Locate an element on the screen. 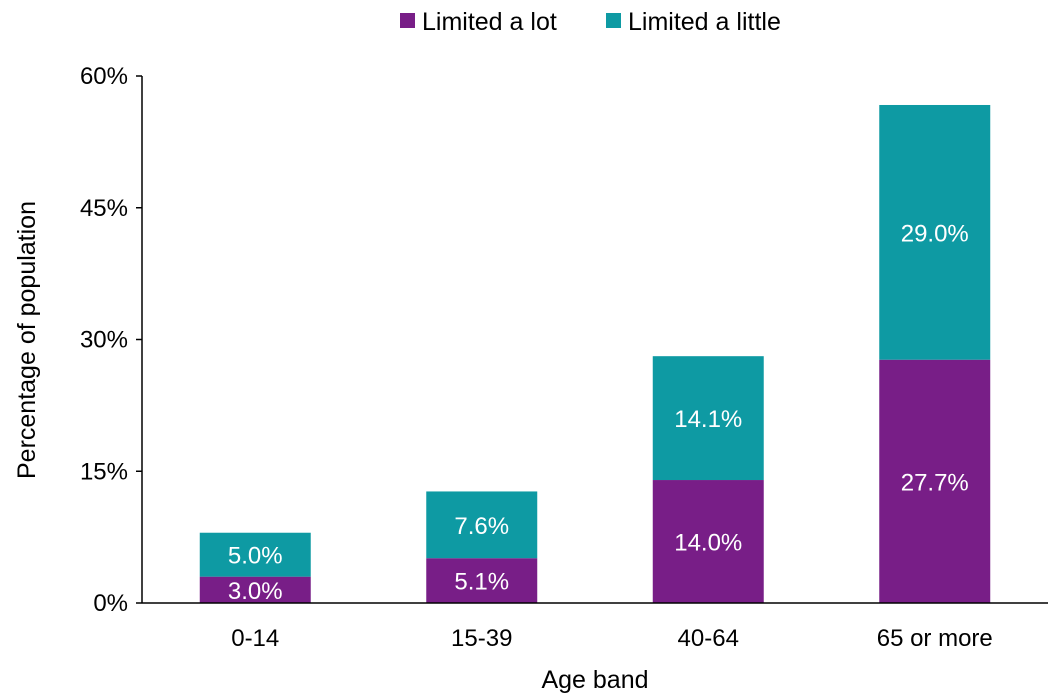 This screenshot has height=698, width=1048. data-label-limited-a-little: 14.1% is located at coordinates (708, 419).